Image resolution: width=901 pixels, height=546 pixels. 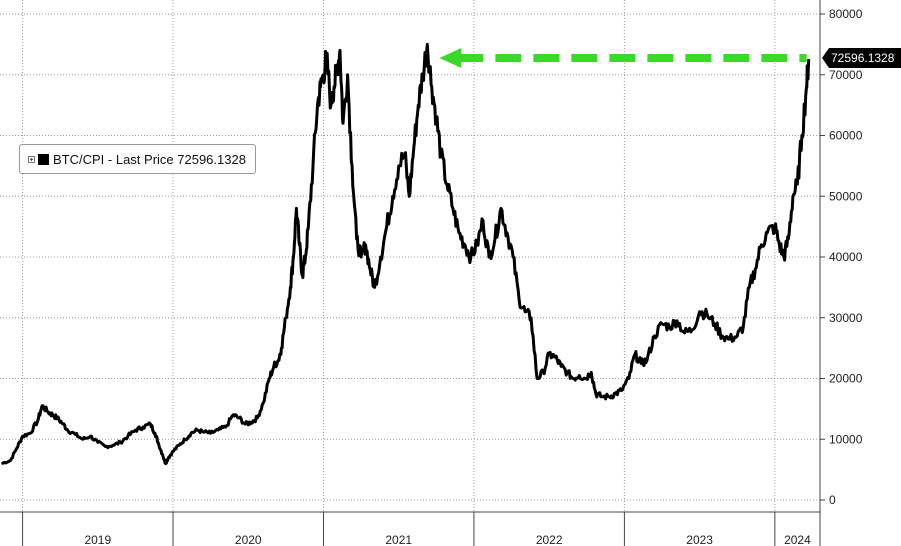 I want to click on x-tick-label-0: 2019, so click(x=97, y=539).